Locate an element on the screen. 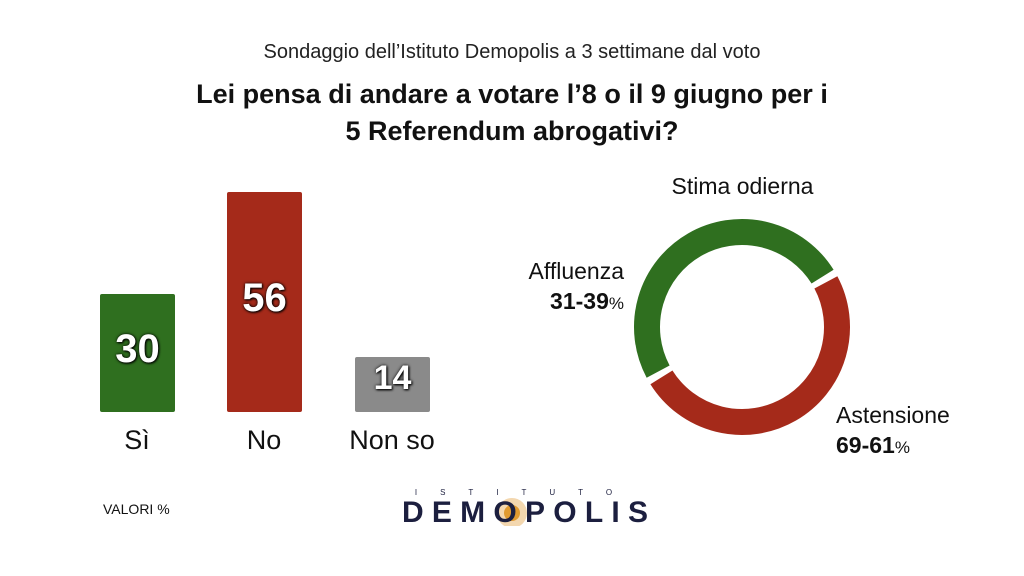  svg-text: ISTITUTO is located at coordinates (525, 492).